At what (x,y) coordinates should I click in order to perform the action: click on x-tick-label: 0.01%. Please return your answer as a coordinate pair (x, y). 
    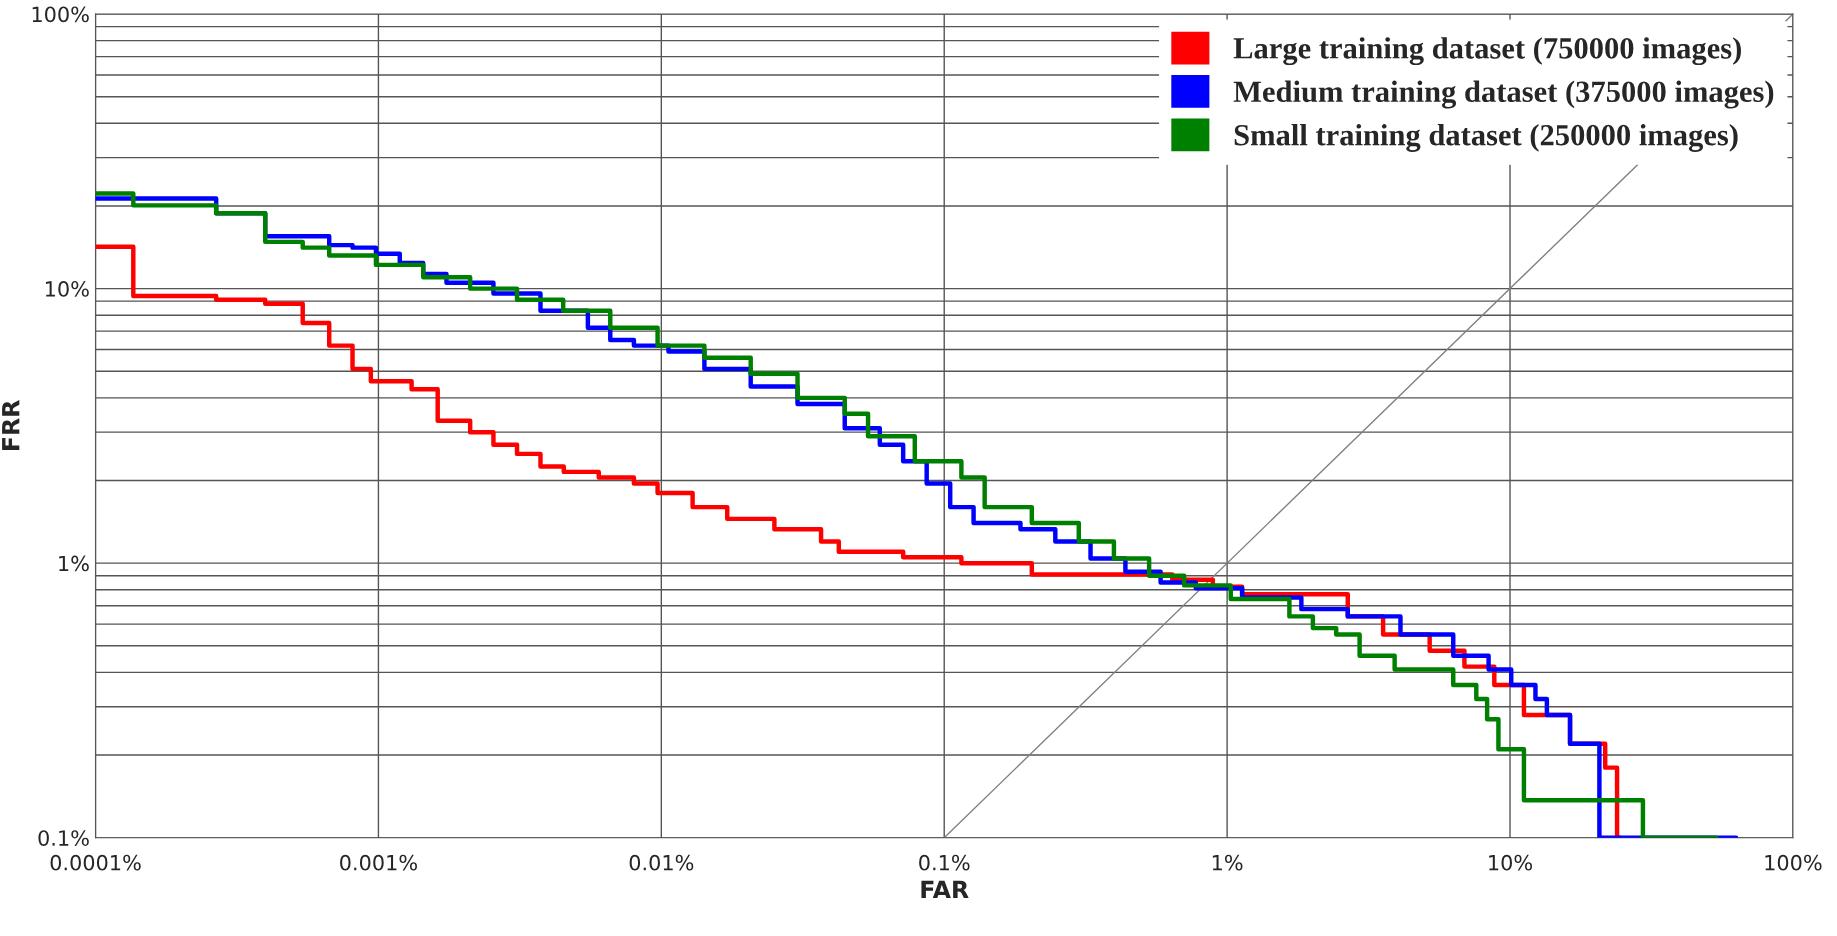
    Looking at the image, I should click on (661, 862).